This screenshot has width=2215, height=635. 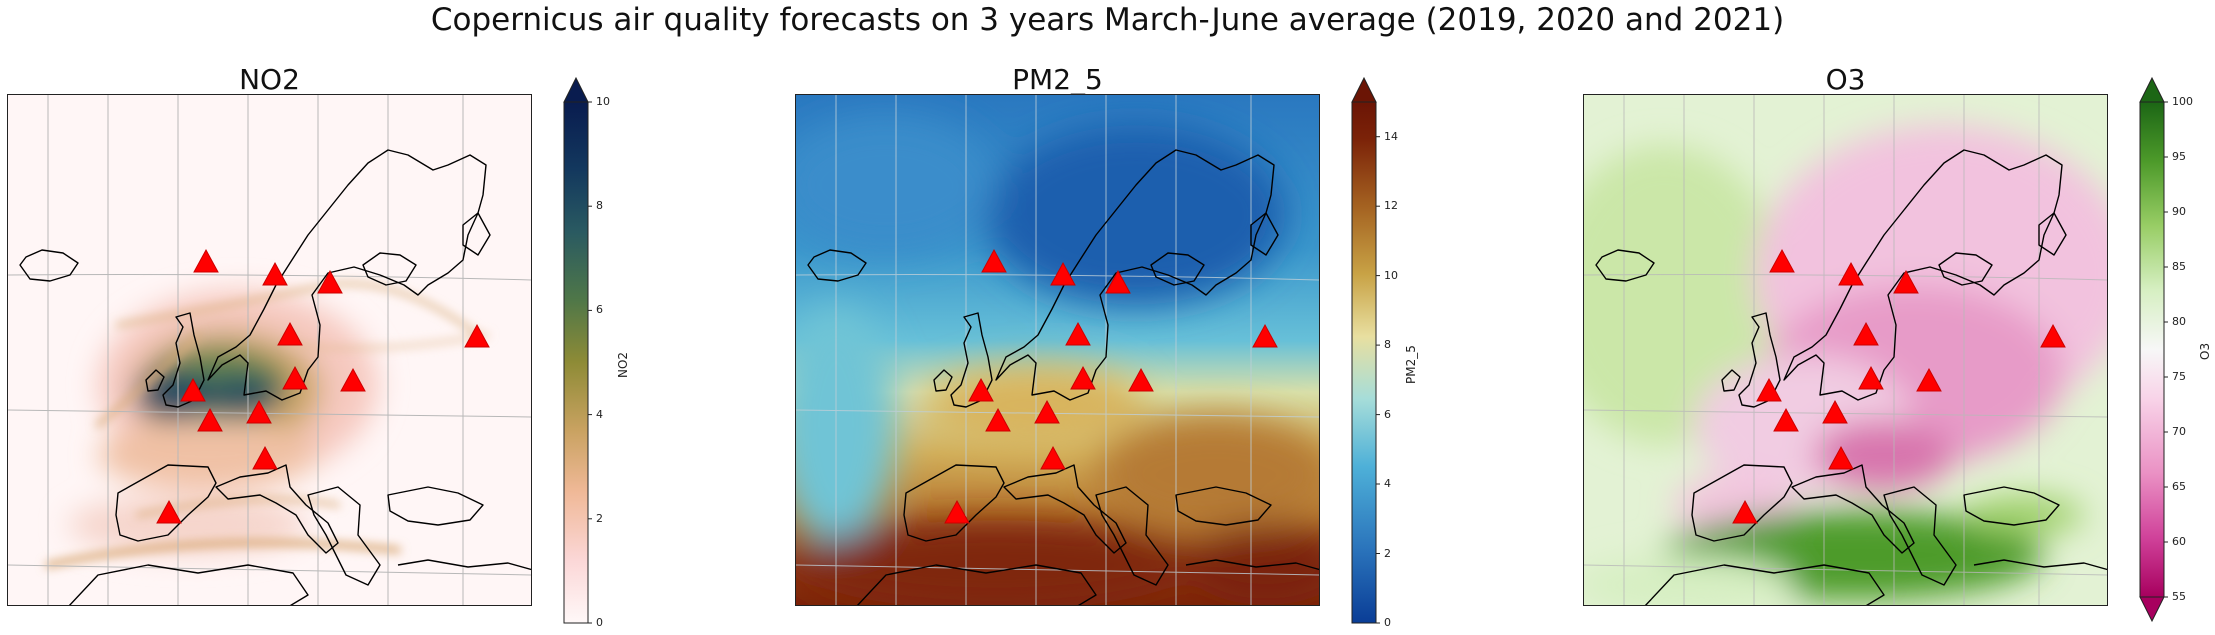 I want to click on cbar-o3-tick: 65, so click(x=2179, y=486).